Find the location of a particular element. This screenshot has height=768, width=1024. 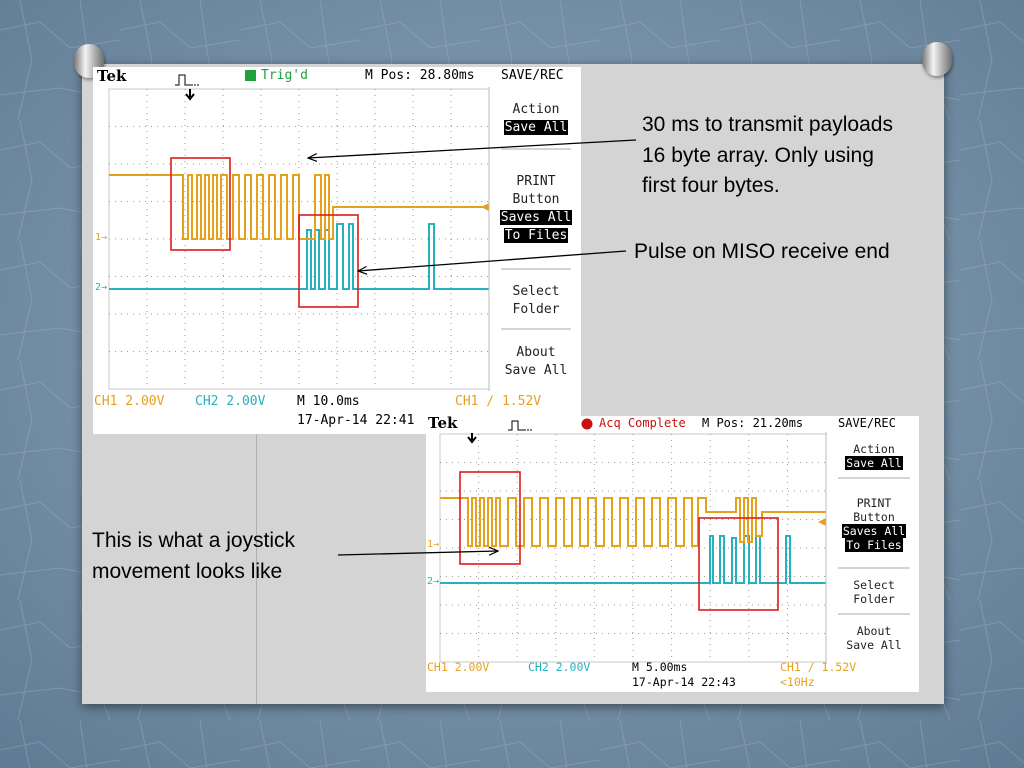

scope2-brand: Tek is located at coordinates (443, 424).